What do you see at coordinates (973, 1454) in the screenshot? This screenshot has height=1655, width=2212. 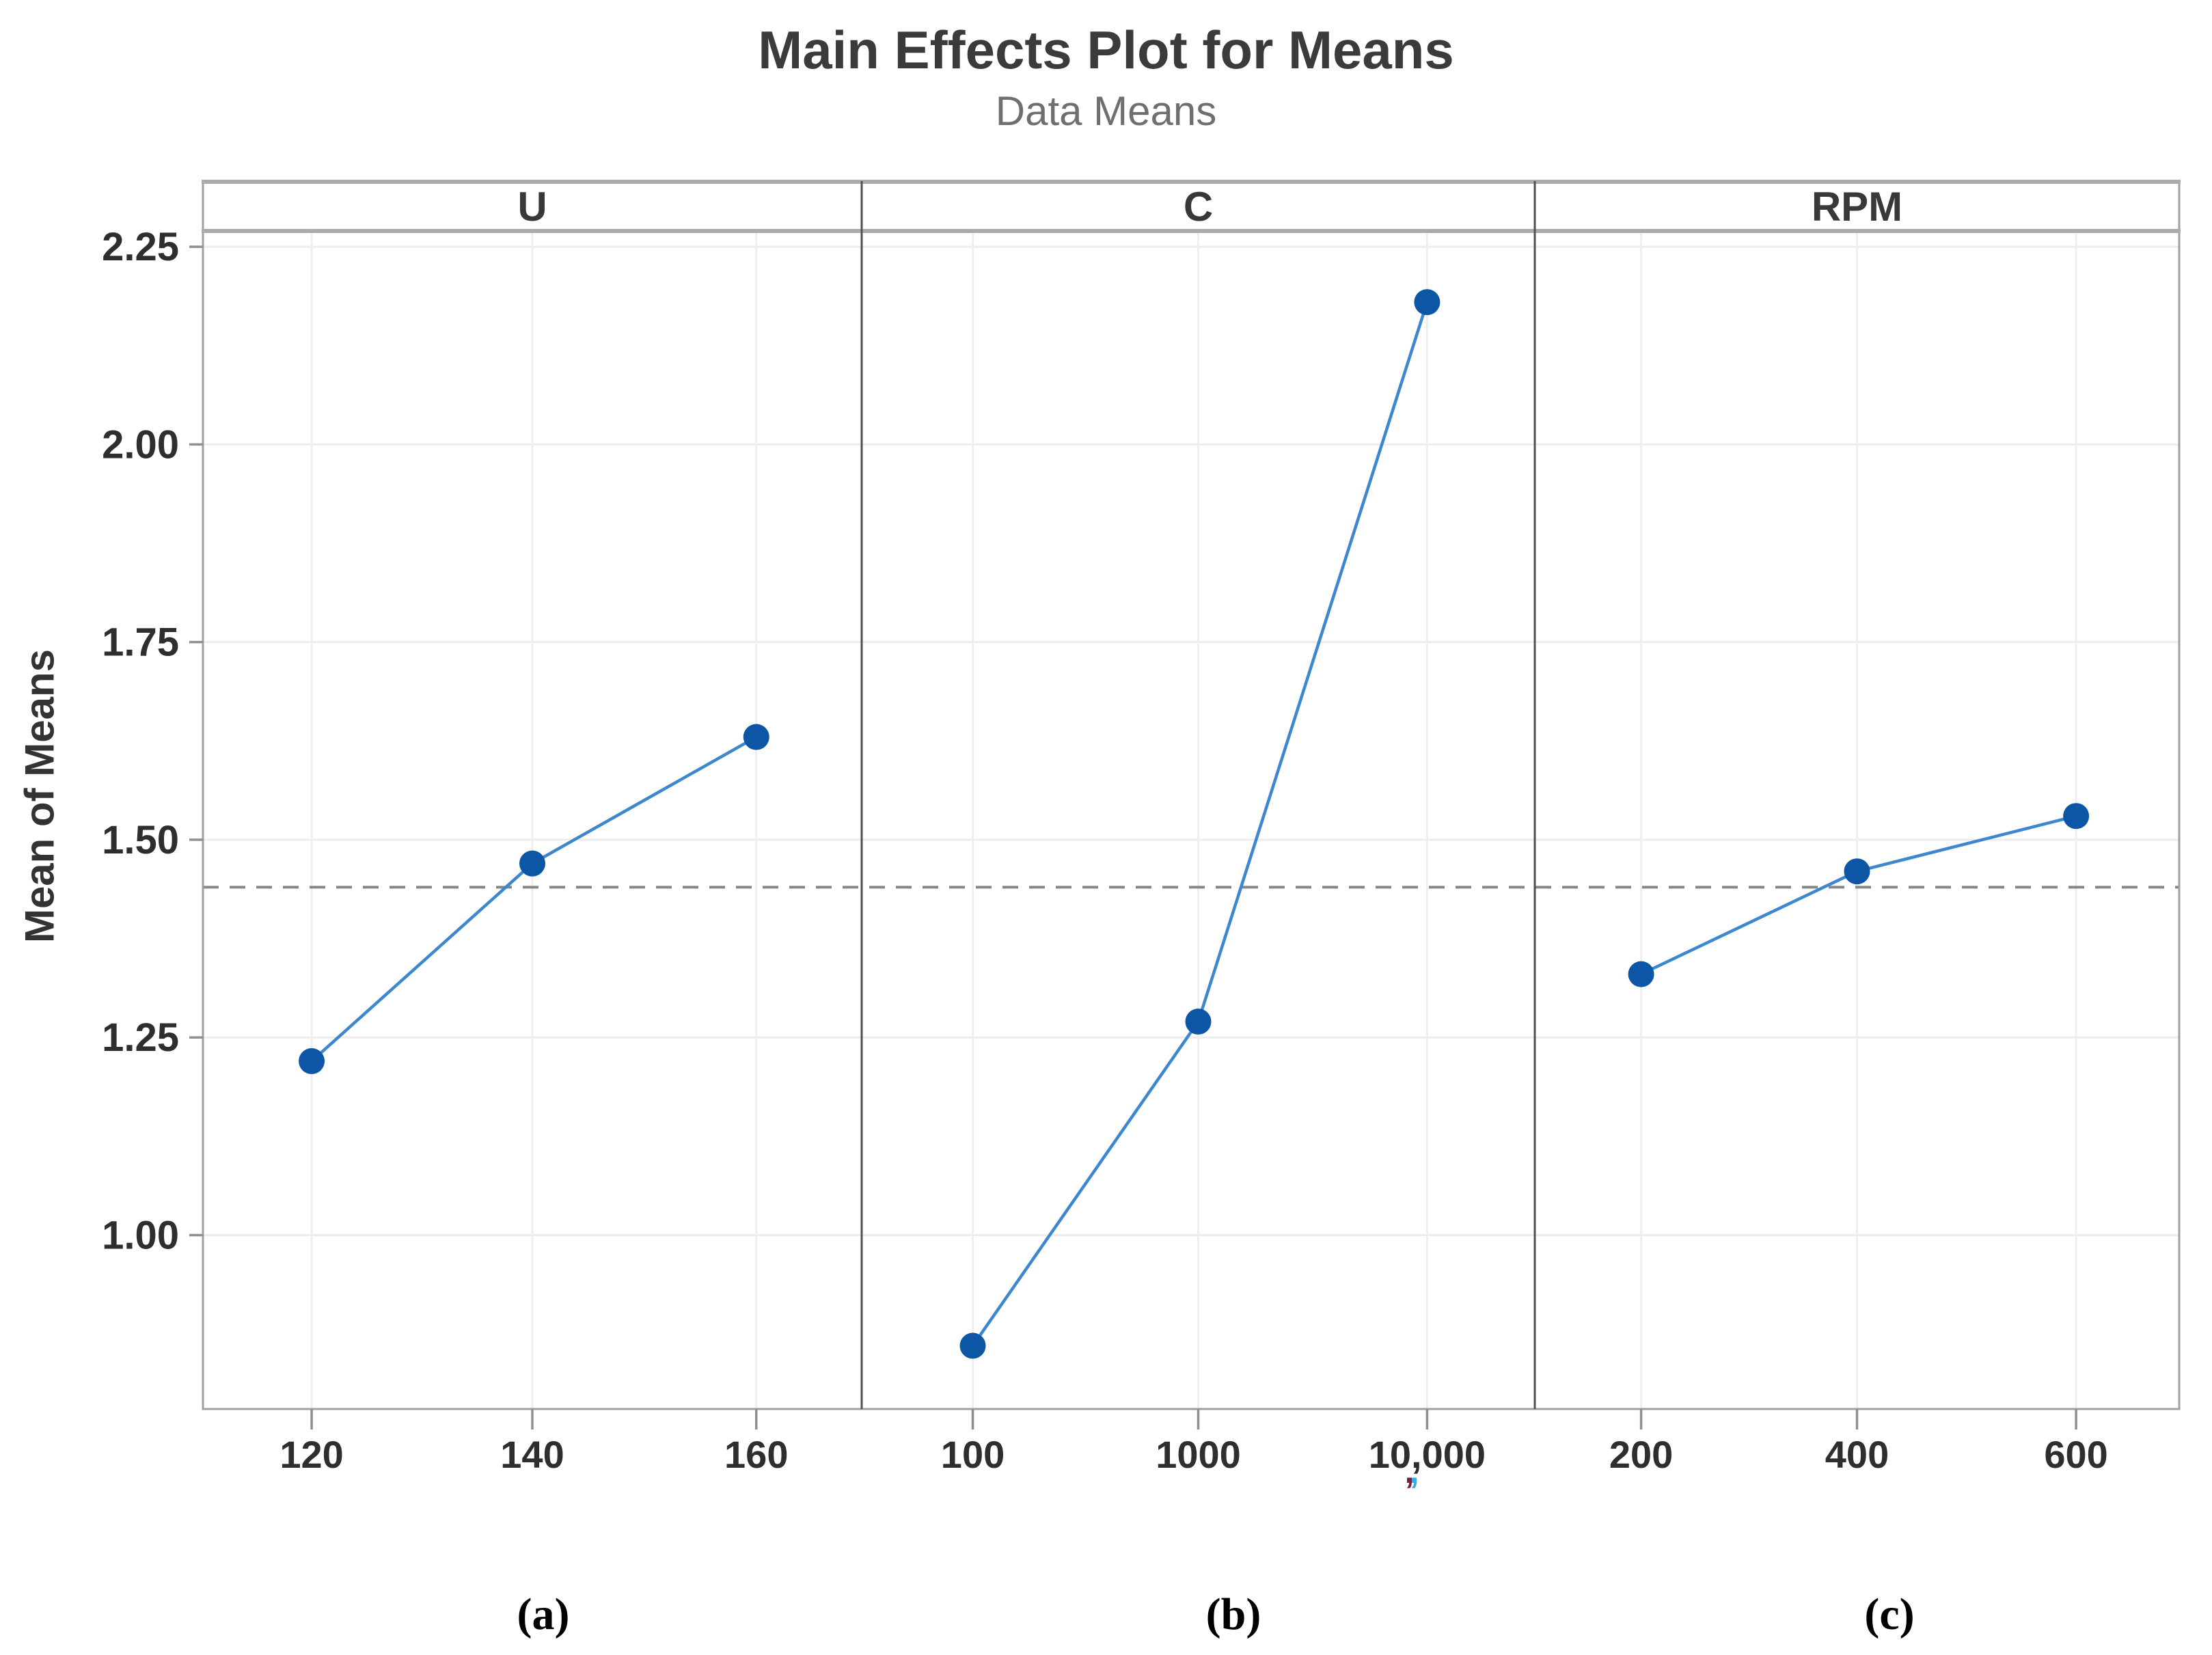 I see `x-tick-label: 100` at bounding box center [973, 1454].